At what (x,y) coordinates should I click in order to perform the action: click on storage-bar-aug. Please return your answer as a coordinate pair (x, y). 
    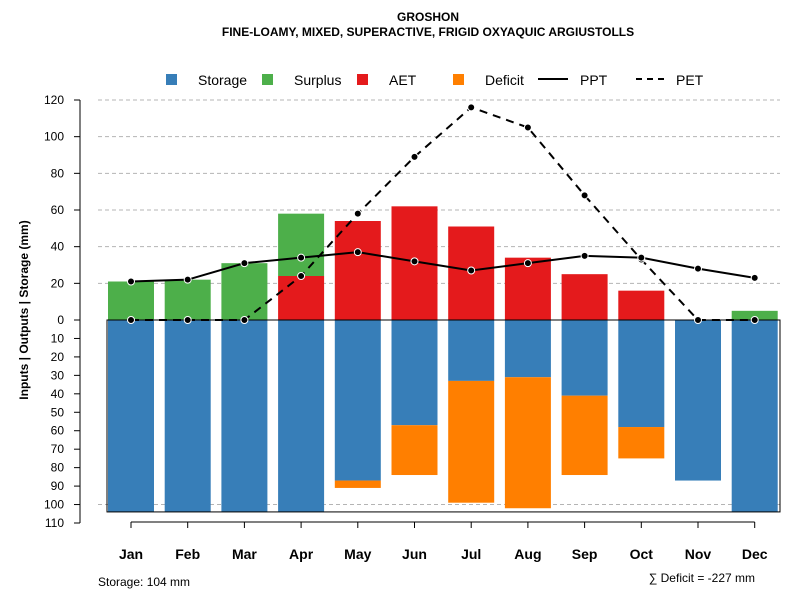
    Looking at the image, I should click on (527, 349).